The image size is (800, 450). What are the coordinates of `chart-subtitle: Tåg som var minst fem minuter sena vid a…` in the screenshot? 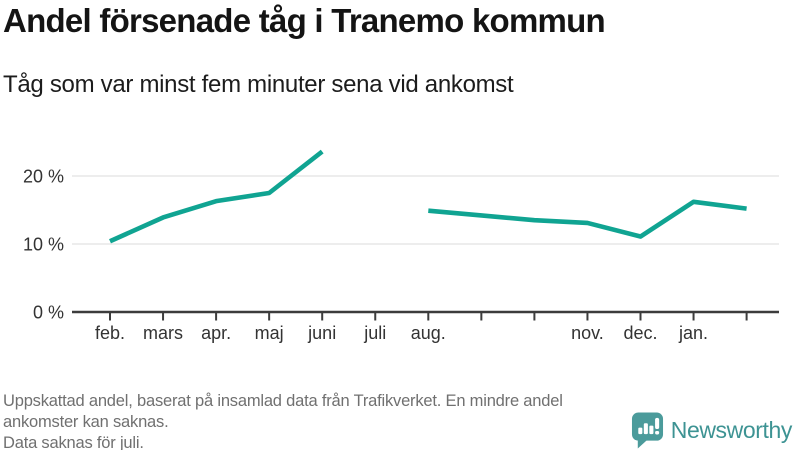 It's located at (258, 84).